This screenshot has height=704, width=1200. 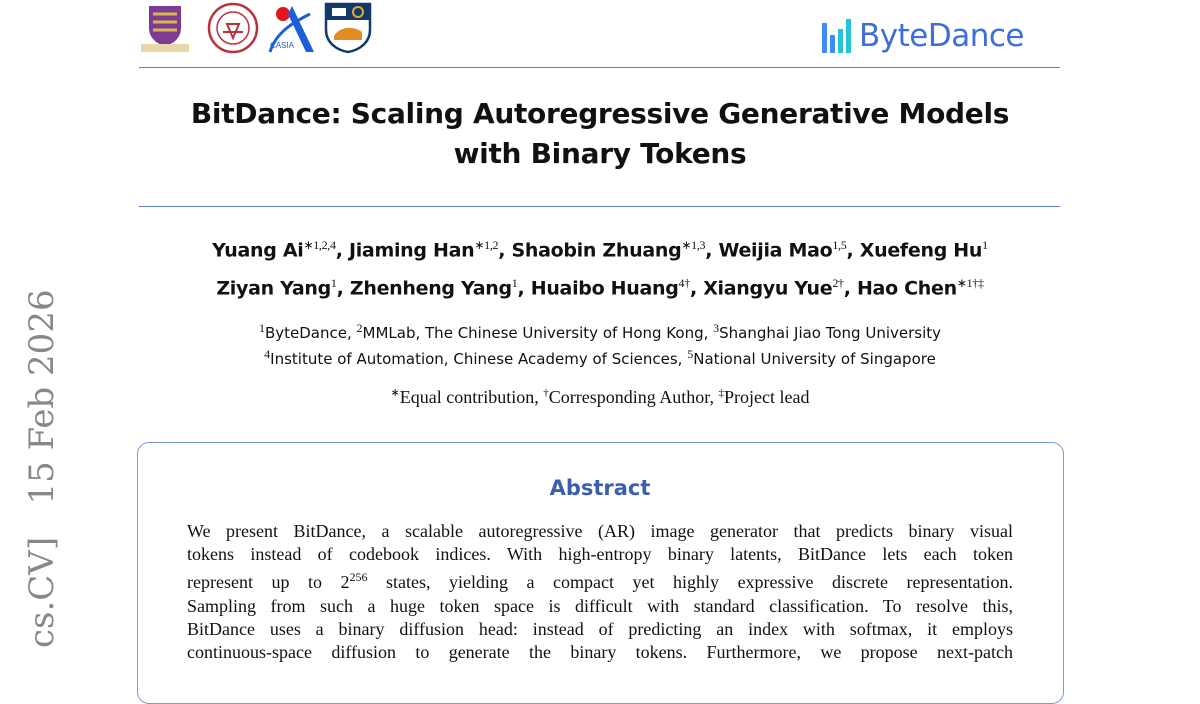 I want to click on bytedance-bars-icon, so click(x=836, y=36).